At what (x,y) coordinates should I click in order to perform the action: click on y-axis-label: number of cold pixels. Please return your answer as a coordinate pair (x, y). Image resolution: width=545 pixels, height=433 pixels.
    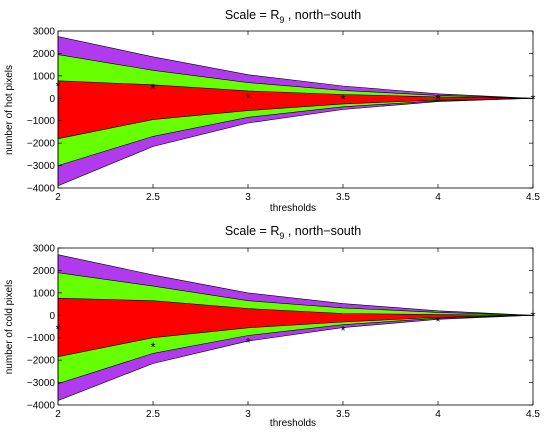
    Looking at the image, I should click on (9, 327).